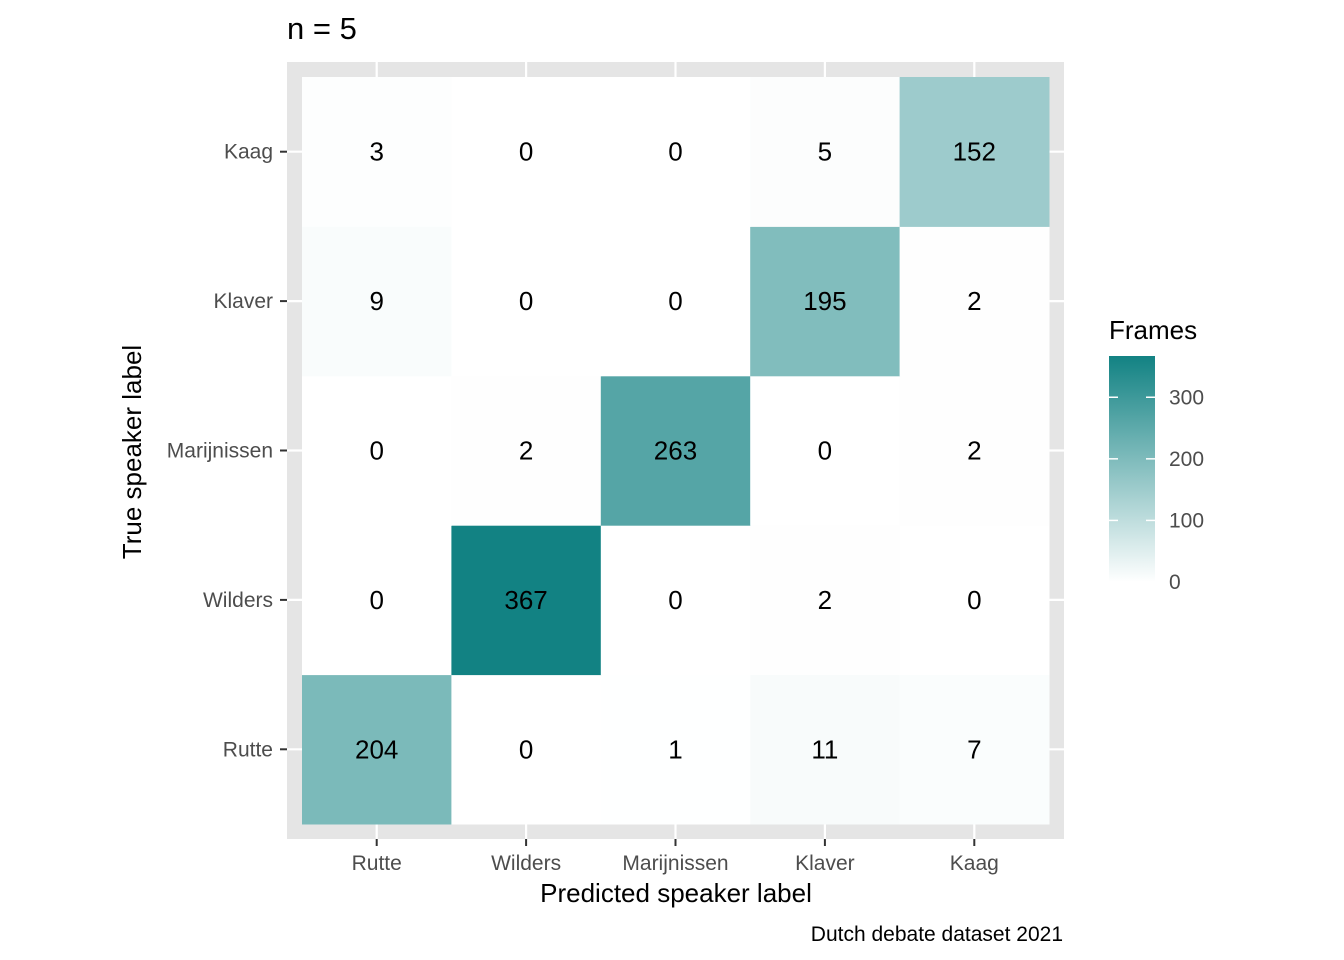 This screenshot has height=960, width=1344. I want to click on y-tick-label: Klaver, so click(243, 301).